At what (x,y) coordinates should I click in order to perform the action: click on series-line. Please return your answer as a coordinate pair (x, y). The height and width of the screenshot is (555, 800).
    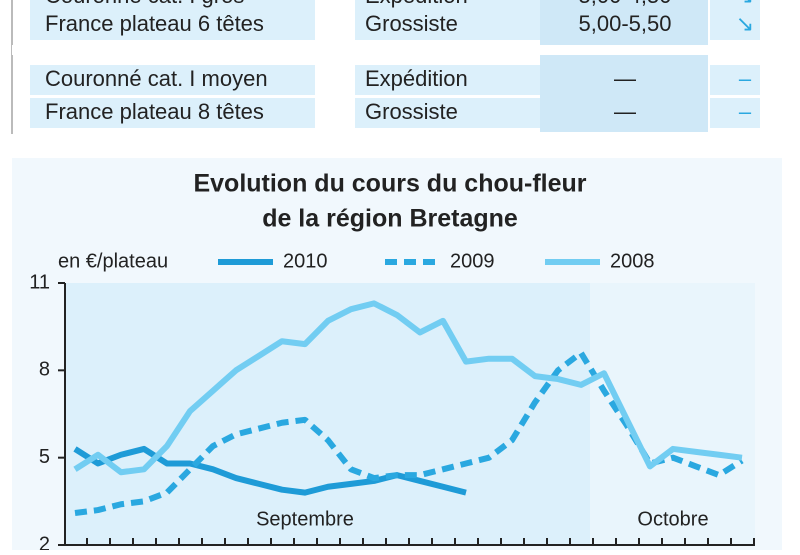
    Looking at the image, I should click on (270, 470).